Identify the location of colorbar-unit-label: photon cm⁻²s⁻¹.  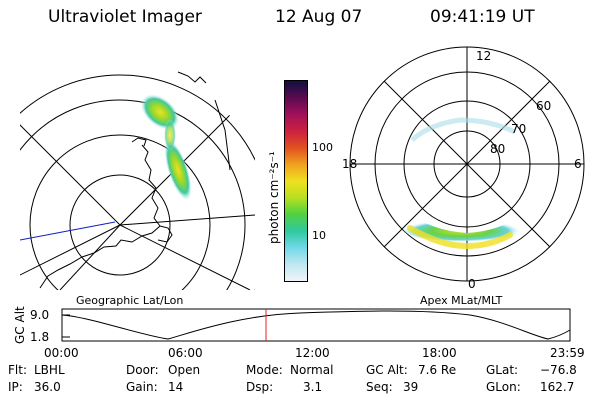
(274, 197).